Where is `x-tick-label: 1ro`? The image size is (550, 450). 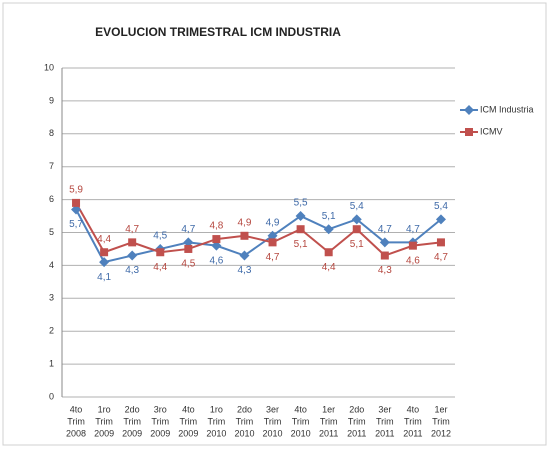 x-tick-label: 1ro is located at coordinates (216, 409).